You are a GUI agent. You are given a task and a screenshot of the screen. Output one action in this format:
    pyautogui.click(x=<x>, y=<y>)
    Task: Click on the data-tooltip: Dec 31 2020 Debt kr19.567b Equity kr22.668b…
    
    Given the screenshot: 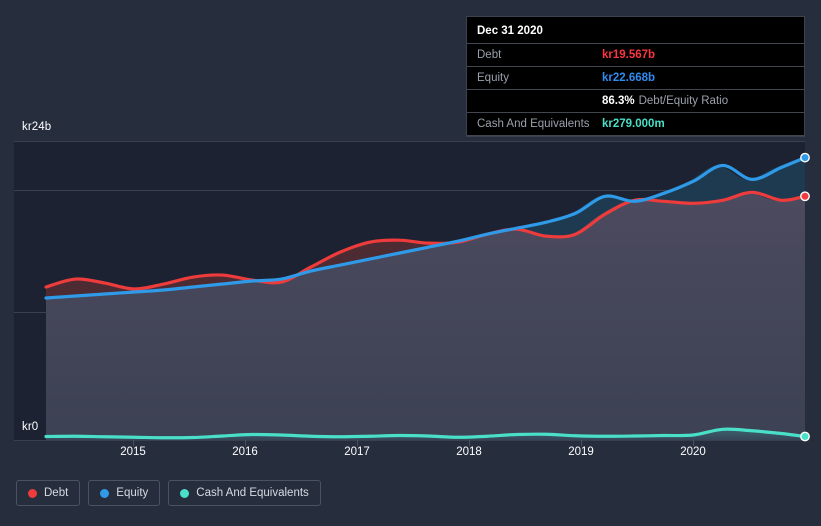 What is the action you would take?
    pyautogui.click(x=635, y=76)
    